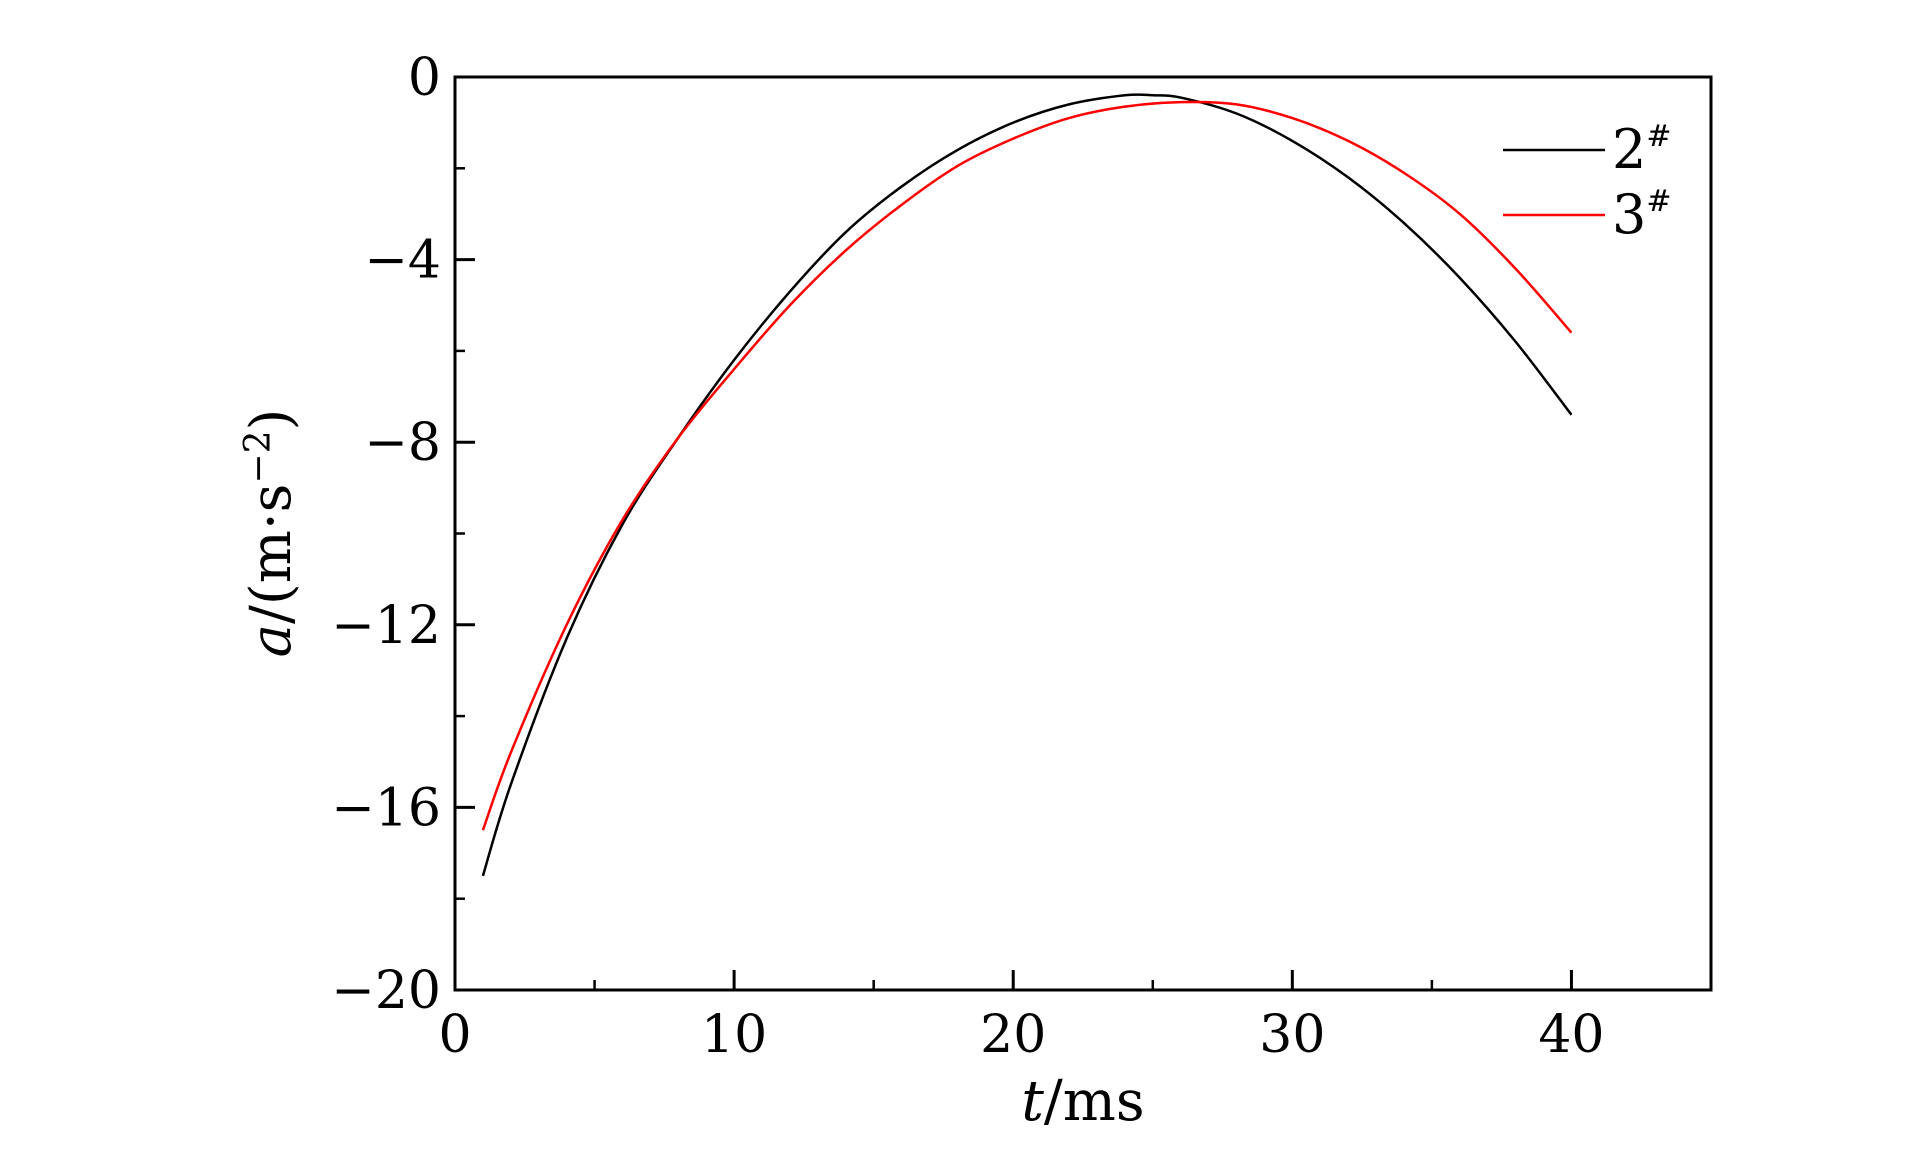 Image resolution: width=1923 pixels, height=1174 pixels. What do you see at coordinates (1571, 1035) in the screenshot?
I see `x-tick-label: 40` at bounding box center [1571, 1035].